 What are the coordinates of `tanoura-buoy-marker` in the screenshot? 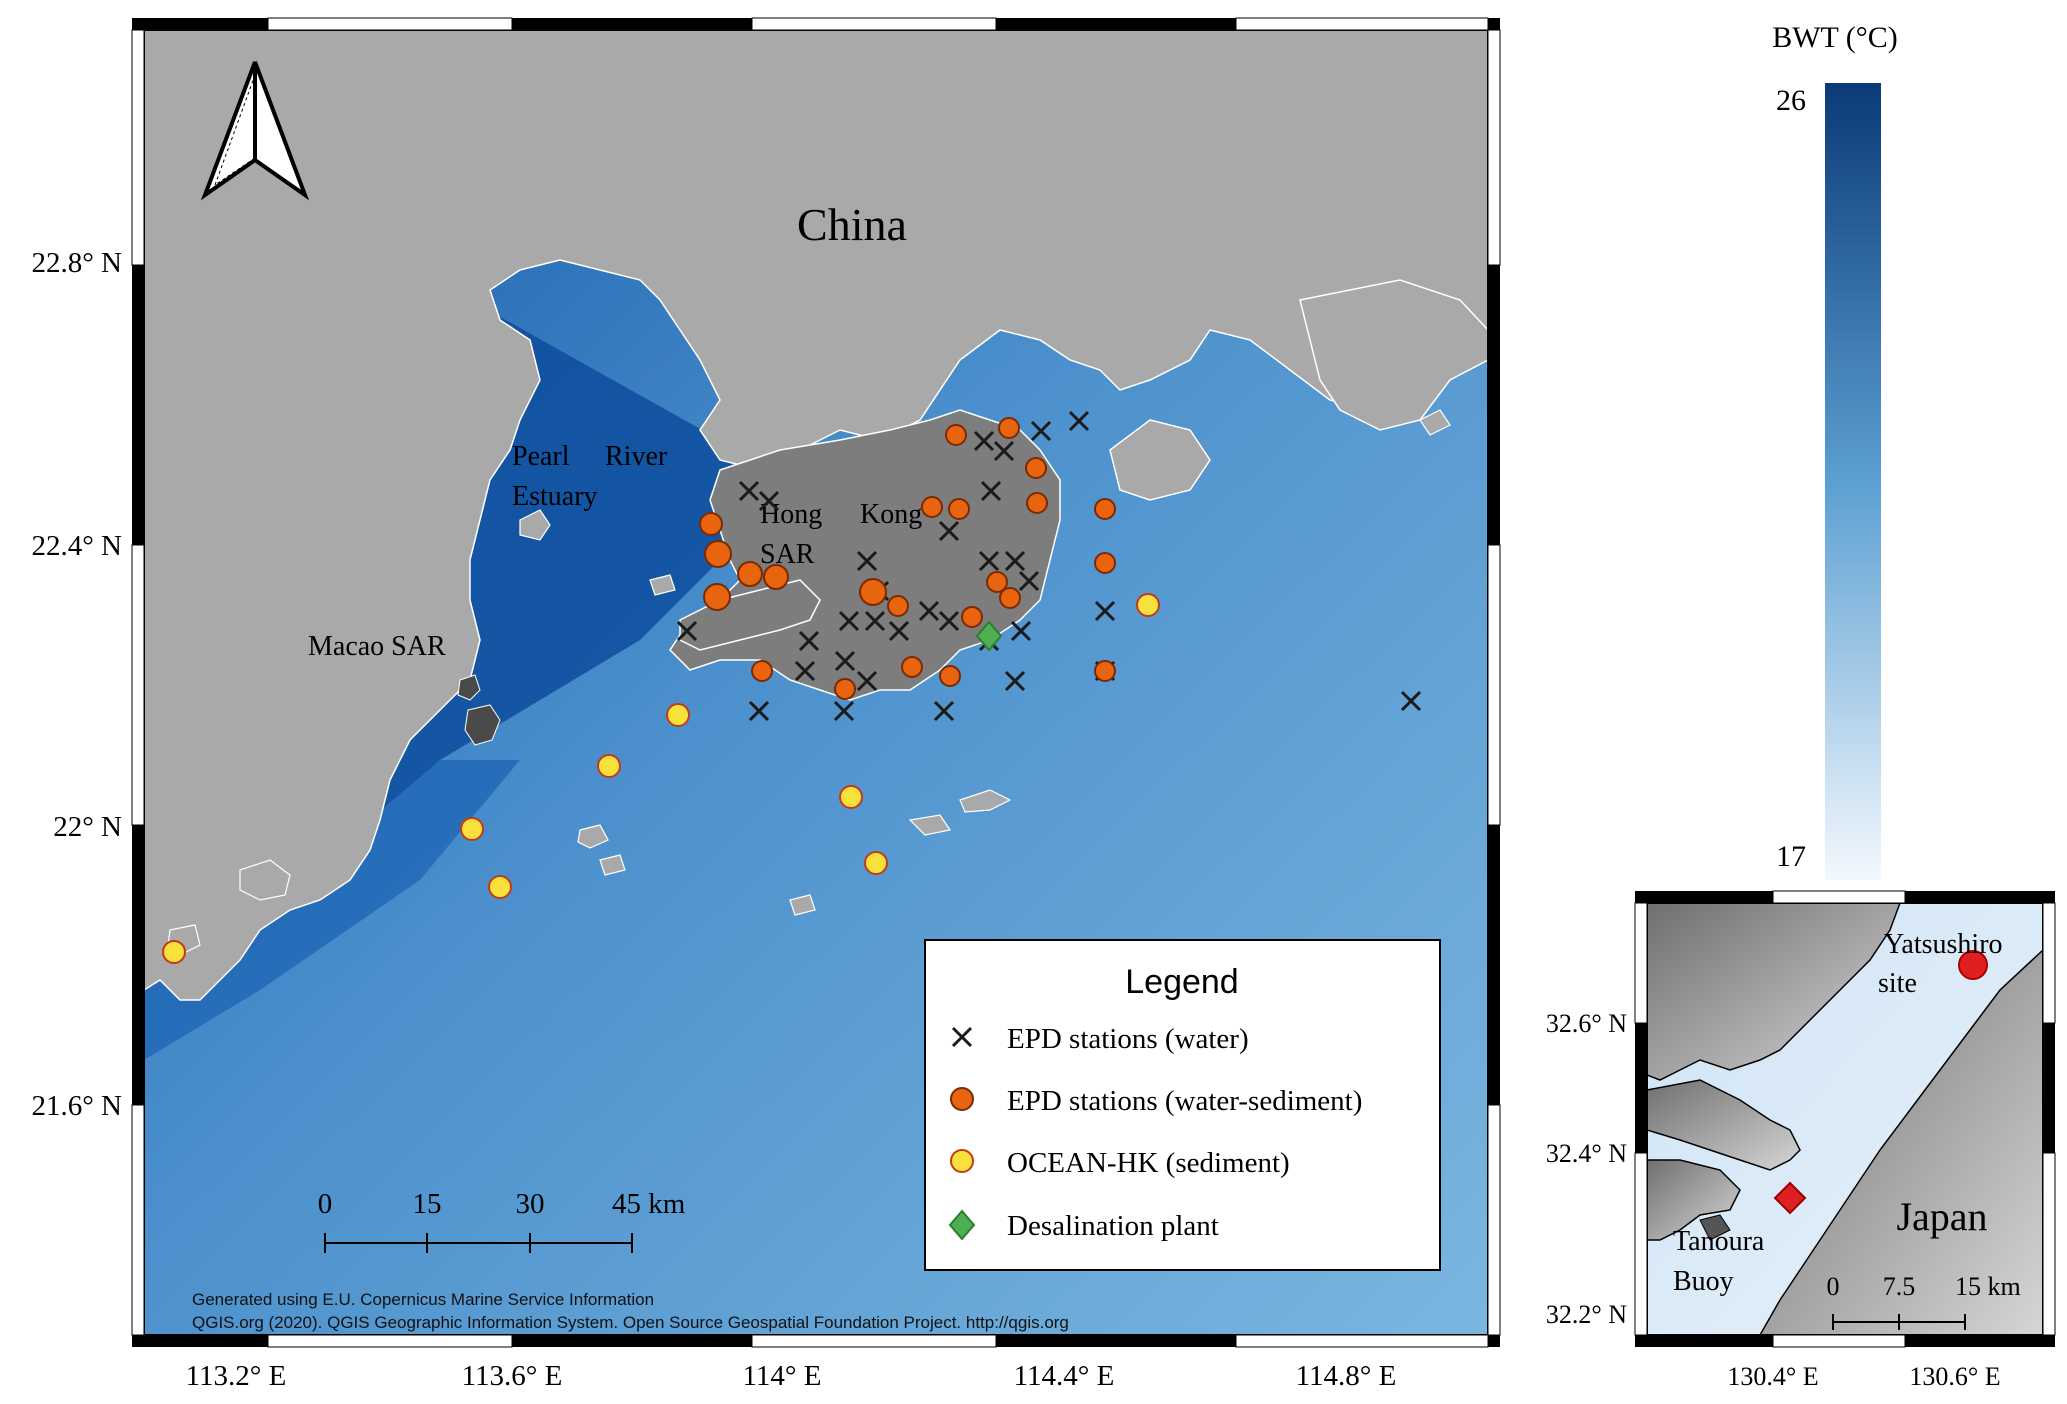 It's located at (1790, 1198).